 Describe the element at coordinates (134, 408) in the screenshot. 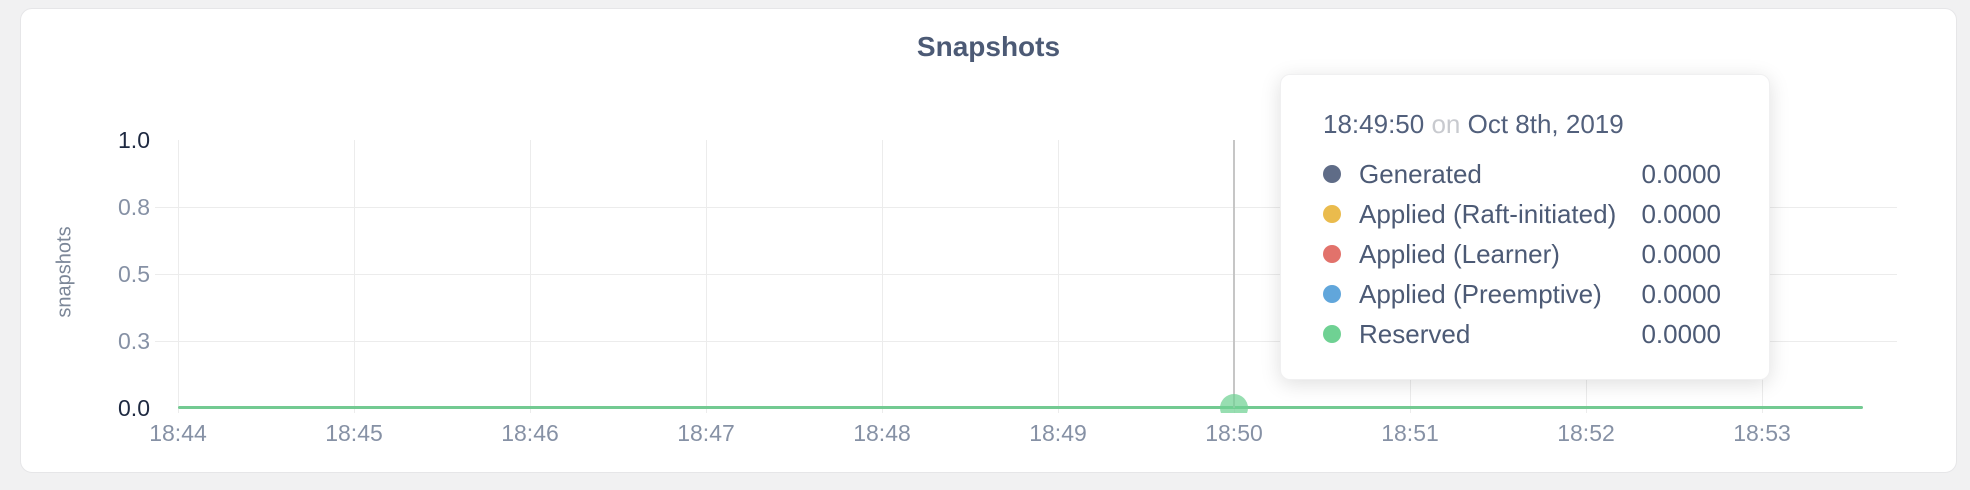

I see `y-tick-label: 0.0` at that location.